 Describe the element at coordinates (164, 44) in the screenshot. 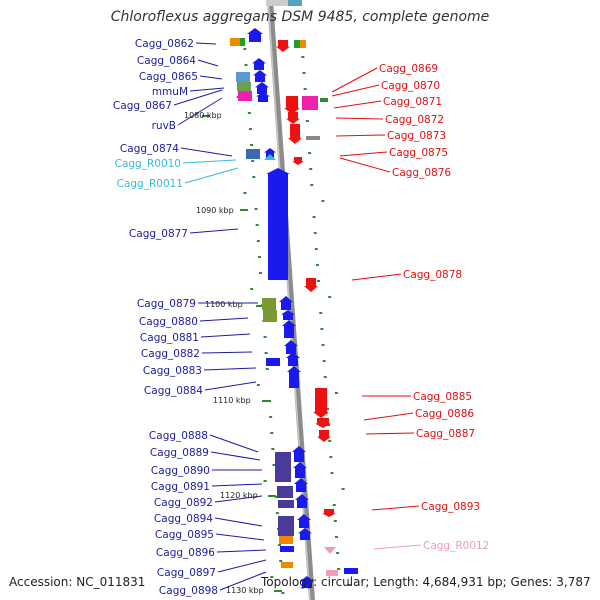

I see `gene-label: Cagg_0862` at that location.